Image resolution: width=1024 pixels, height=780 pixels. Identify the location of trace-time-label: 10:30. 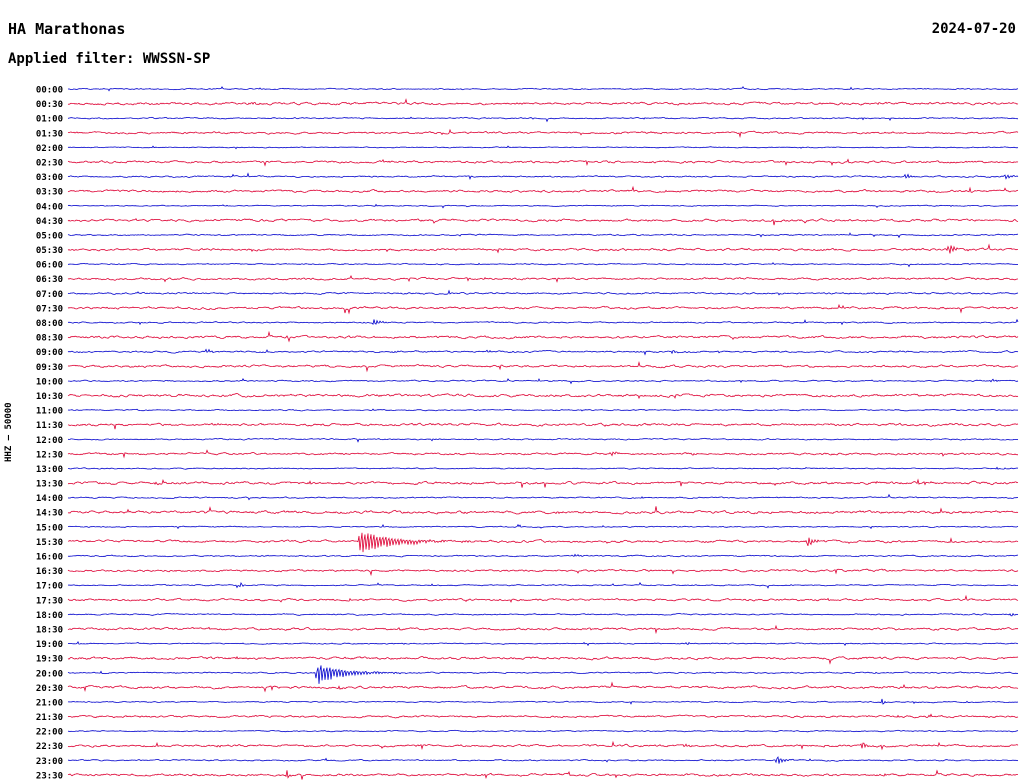
(49, 397).